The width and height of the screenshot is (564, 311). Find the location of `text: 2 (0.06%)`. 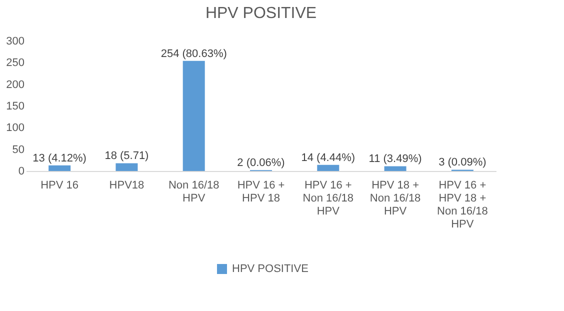

text: 2 (0.06%) is located at coordinates (261, 163).